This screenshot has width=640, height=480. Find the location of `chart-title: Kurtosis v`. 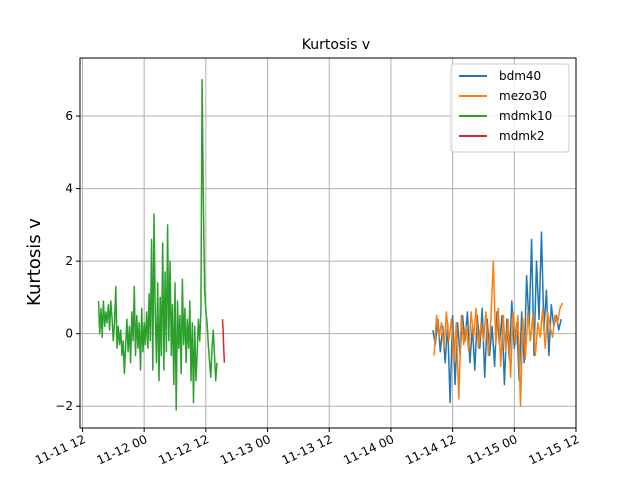

chart-title: Kurtosis v is located at coordinates (336, 45).